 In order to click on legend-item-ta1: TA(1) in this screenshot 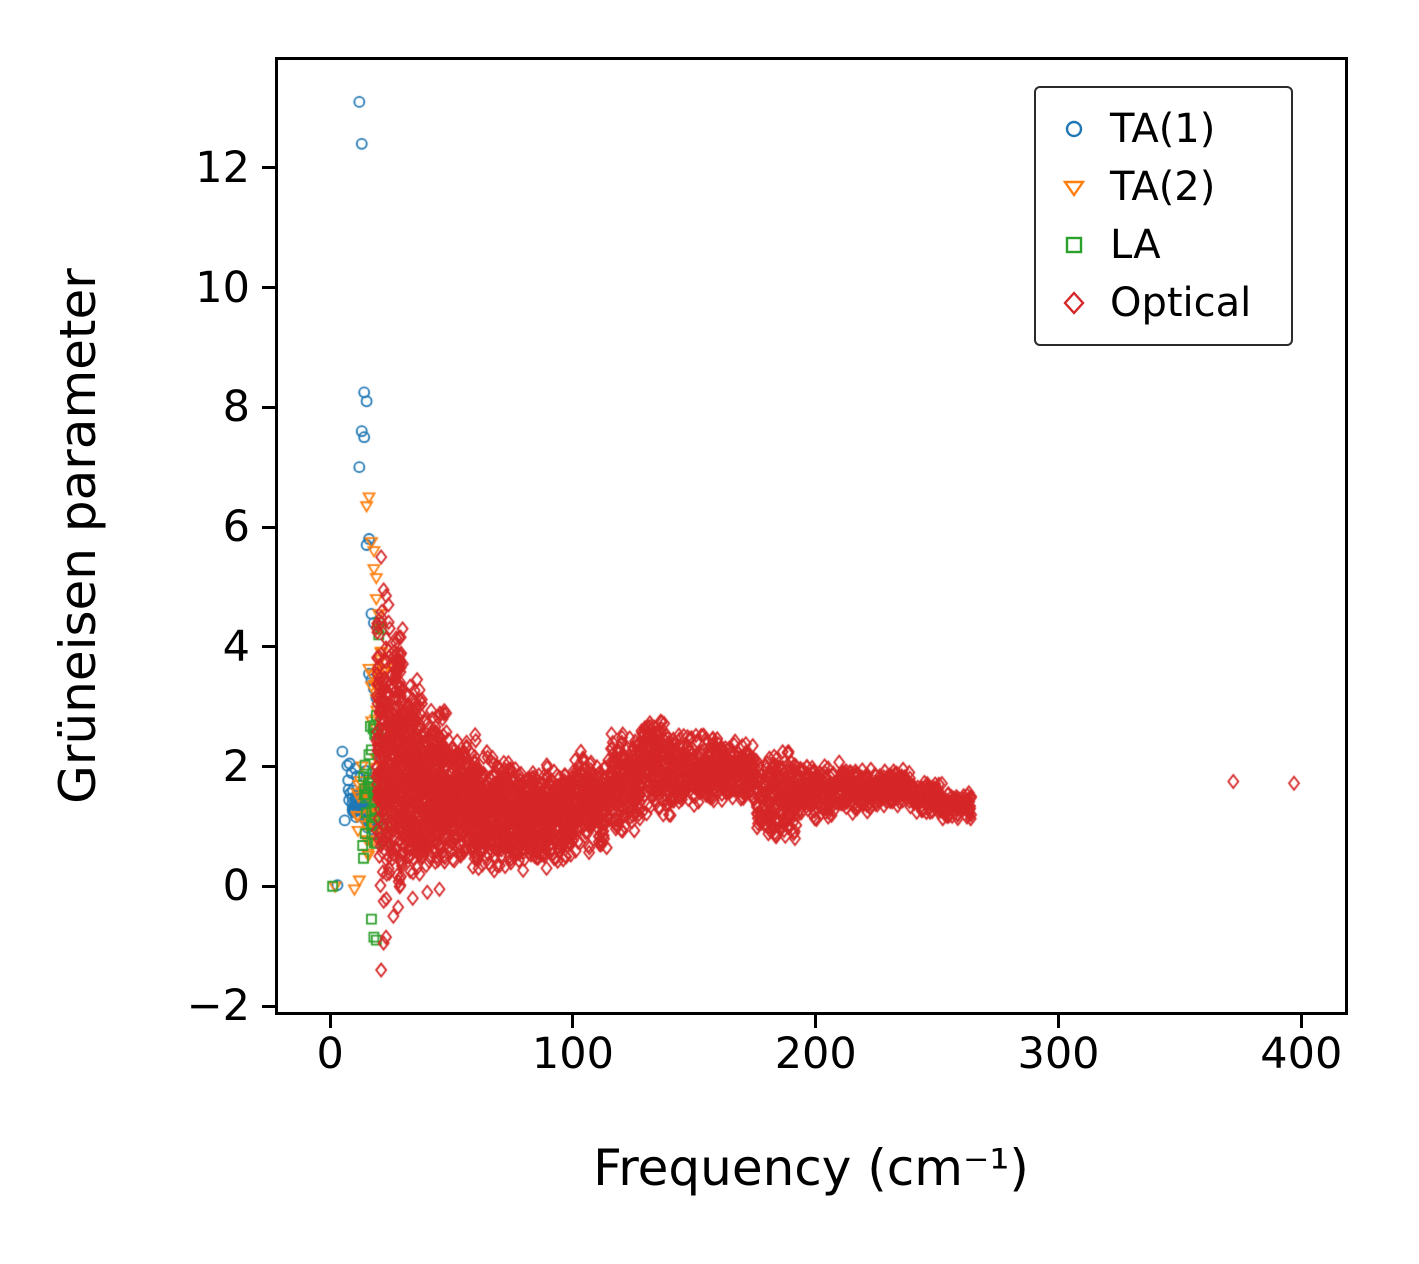, I will do `click(1154, 129)`.